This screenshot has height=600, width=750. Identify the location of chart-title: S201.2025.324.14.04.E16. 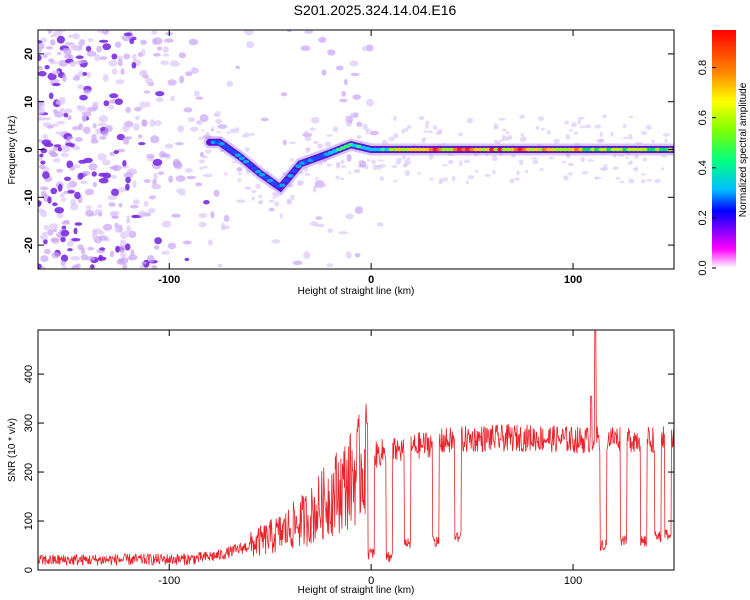
(375, 10).